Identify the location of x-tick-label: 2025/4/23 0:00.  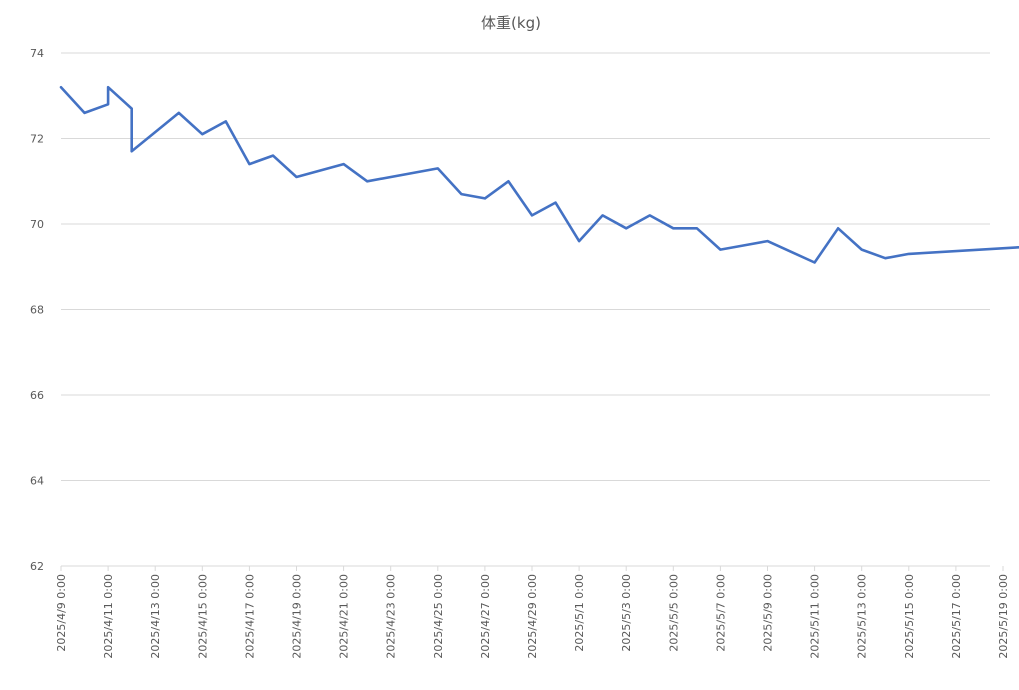
(391, 616).